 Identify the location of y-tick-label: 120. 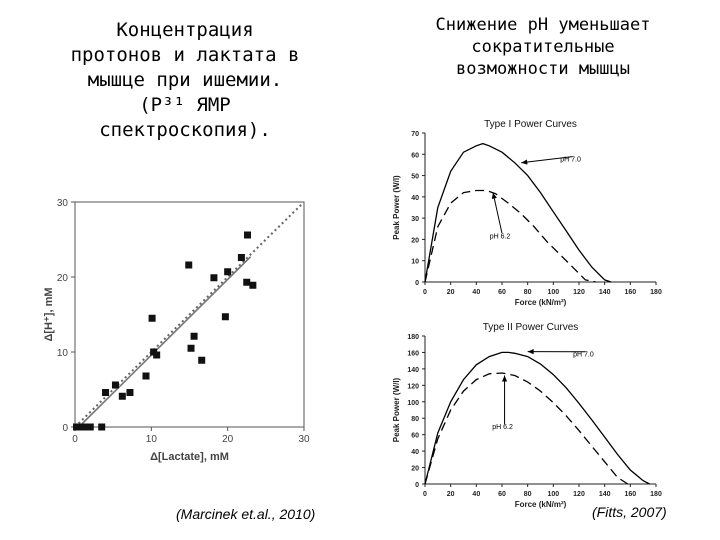
(413, 386).